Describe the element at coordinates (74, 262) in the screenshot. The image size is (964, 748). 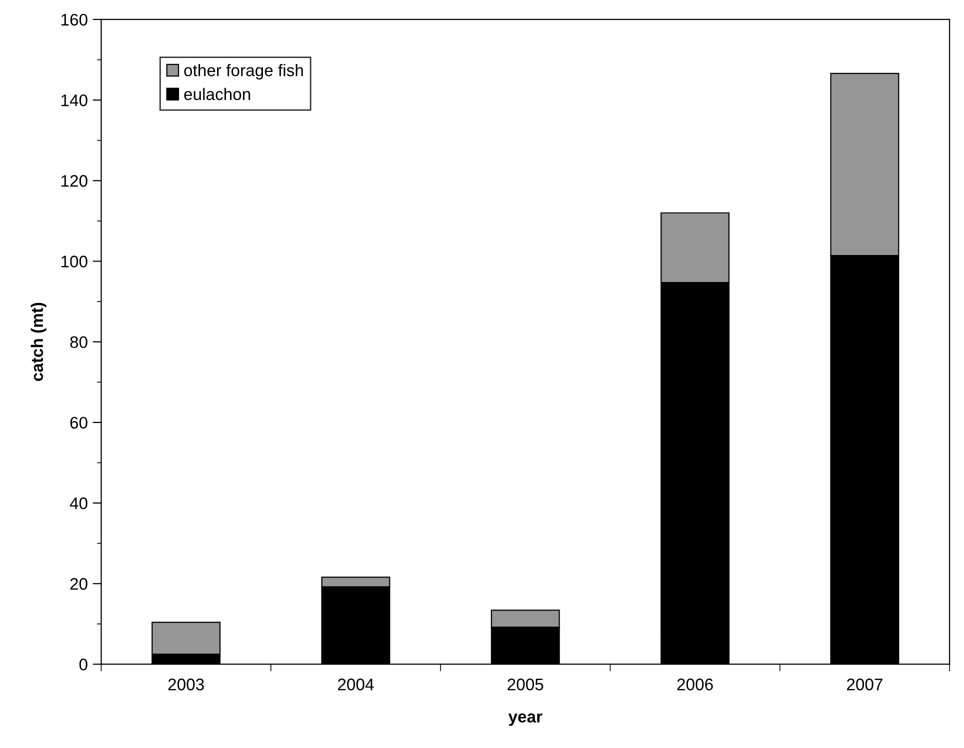
I see `y-tick-label: 100` at that location.